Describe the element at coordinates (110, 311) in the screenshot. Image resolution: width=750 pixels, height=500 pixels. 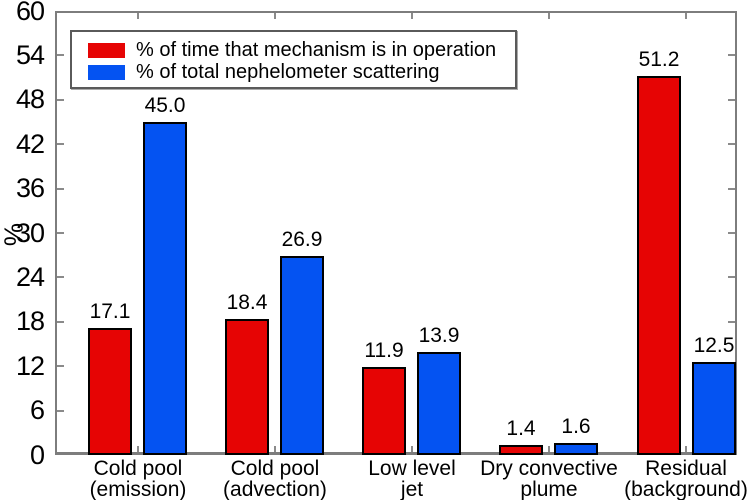
I see `value-label: 17.1` at that location.